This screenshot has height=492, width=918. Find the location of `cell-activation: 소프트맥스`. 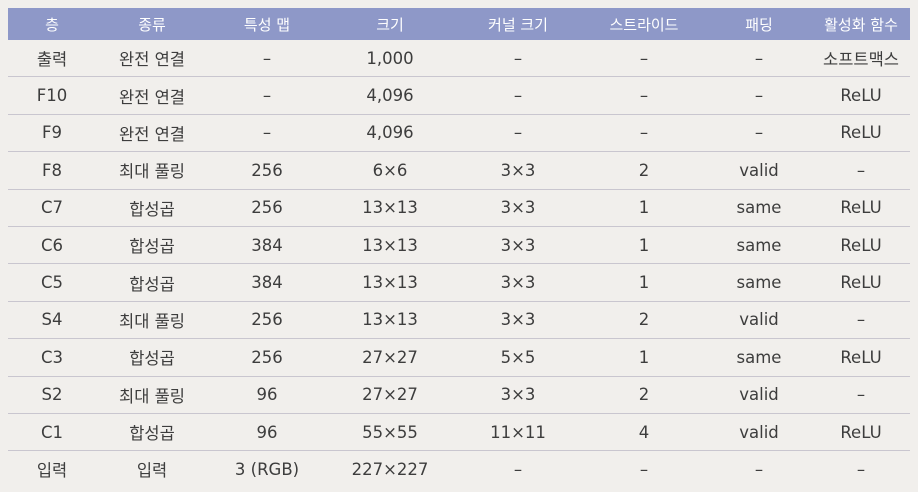

cell-activation: 소프트맥스 is located at coordinates (861, 59).